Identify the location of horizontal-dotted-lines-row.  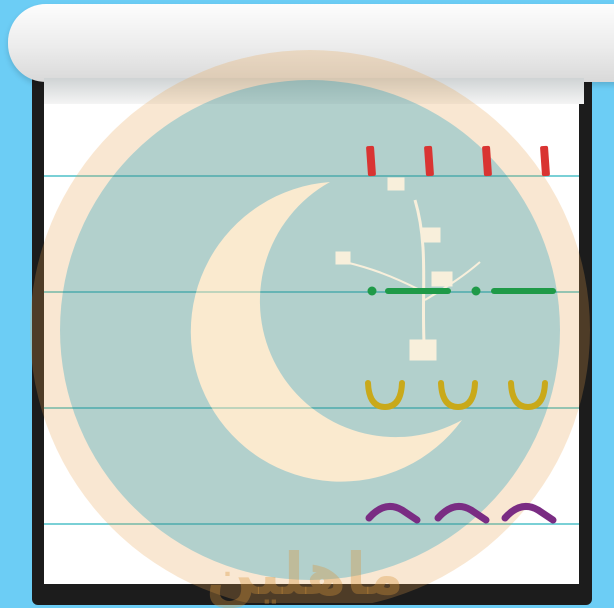
(461, 291).